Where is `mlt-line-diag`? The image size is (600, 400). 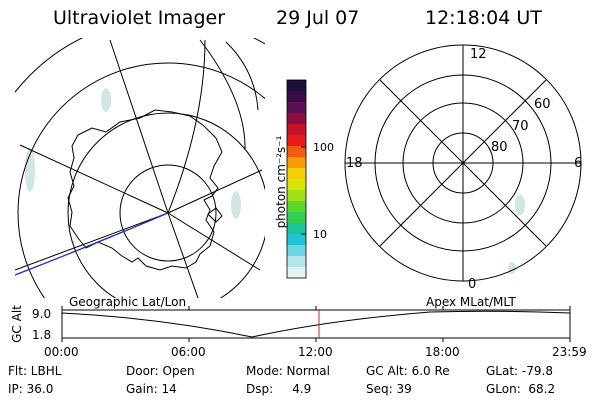
mlt-line-diag is located at coordinates (463, 163).